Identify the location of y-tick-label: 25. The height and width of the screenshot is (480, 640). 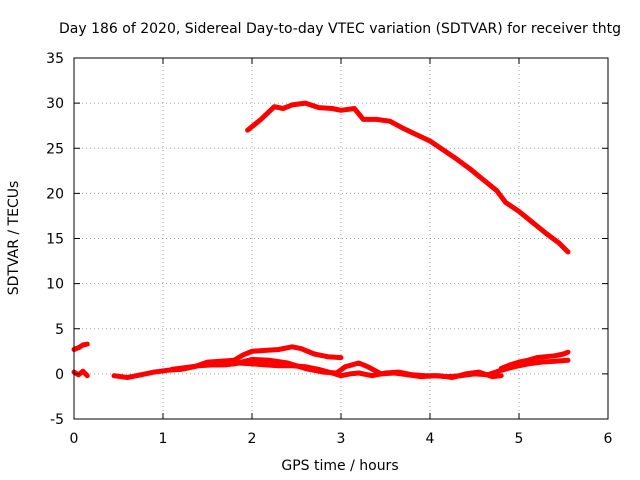
(55, 149).